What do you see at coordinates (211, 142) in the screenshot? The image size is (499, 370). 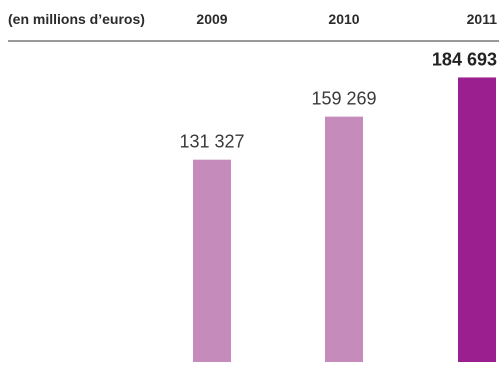 I see `value-label-2009: 131 327` at bounding box center [211, 142].